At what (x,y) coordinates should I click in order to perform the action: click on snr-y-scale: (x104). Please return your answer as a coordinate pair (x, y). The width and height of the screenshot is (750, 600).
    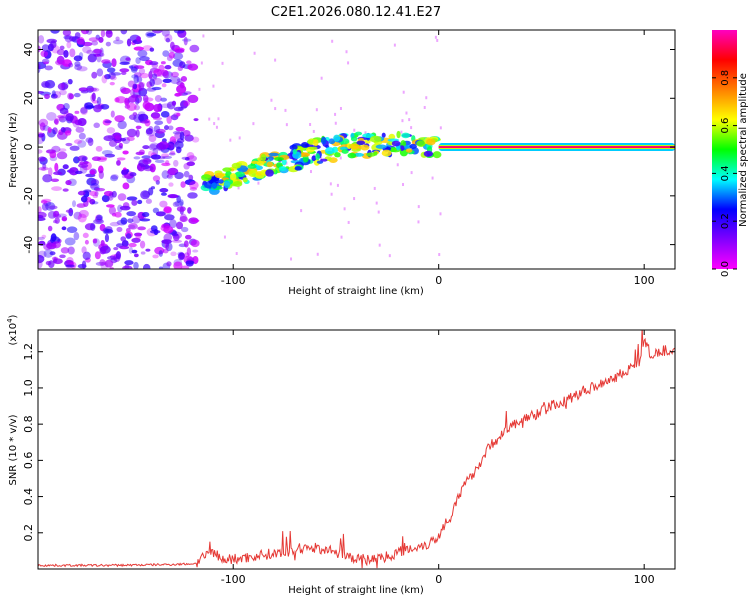
    Looking at the image, I should click on (12, 329).